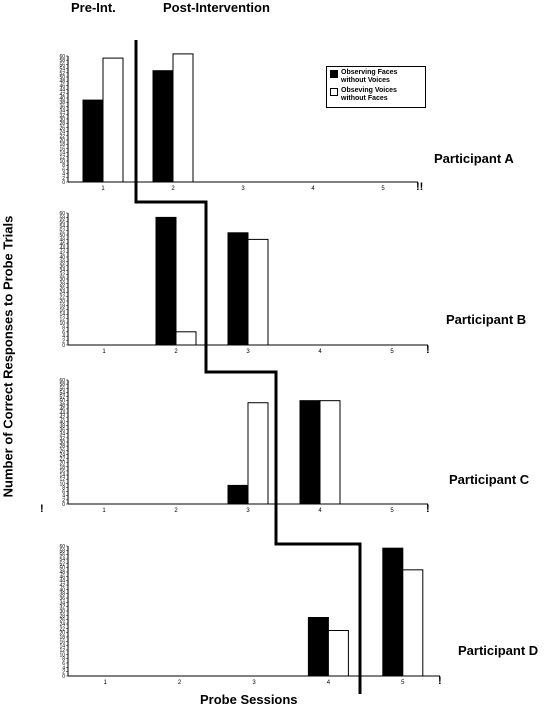  What do you see at coordinates (93, 7) in the screenshot?
I see `pre-intervention-label: Pre-Int.` at bounding box center [93, 7].